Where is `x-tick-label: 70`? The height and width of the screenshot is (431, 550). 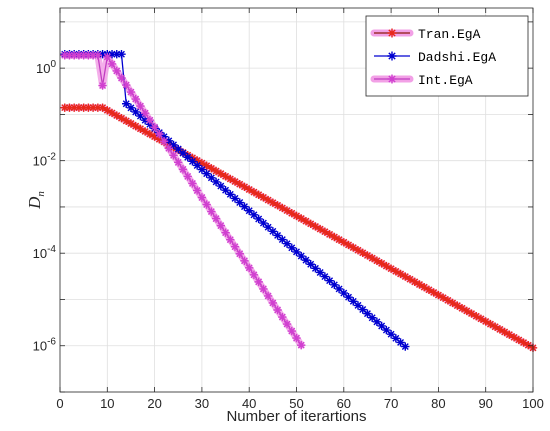
x-tick-label: 70 is located at coordinates (391, 403).